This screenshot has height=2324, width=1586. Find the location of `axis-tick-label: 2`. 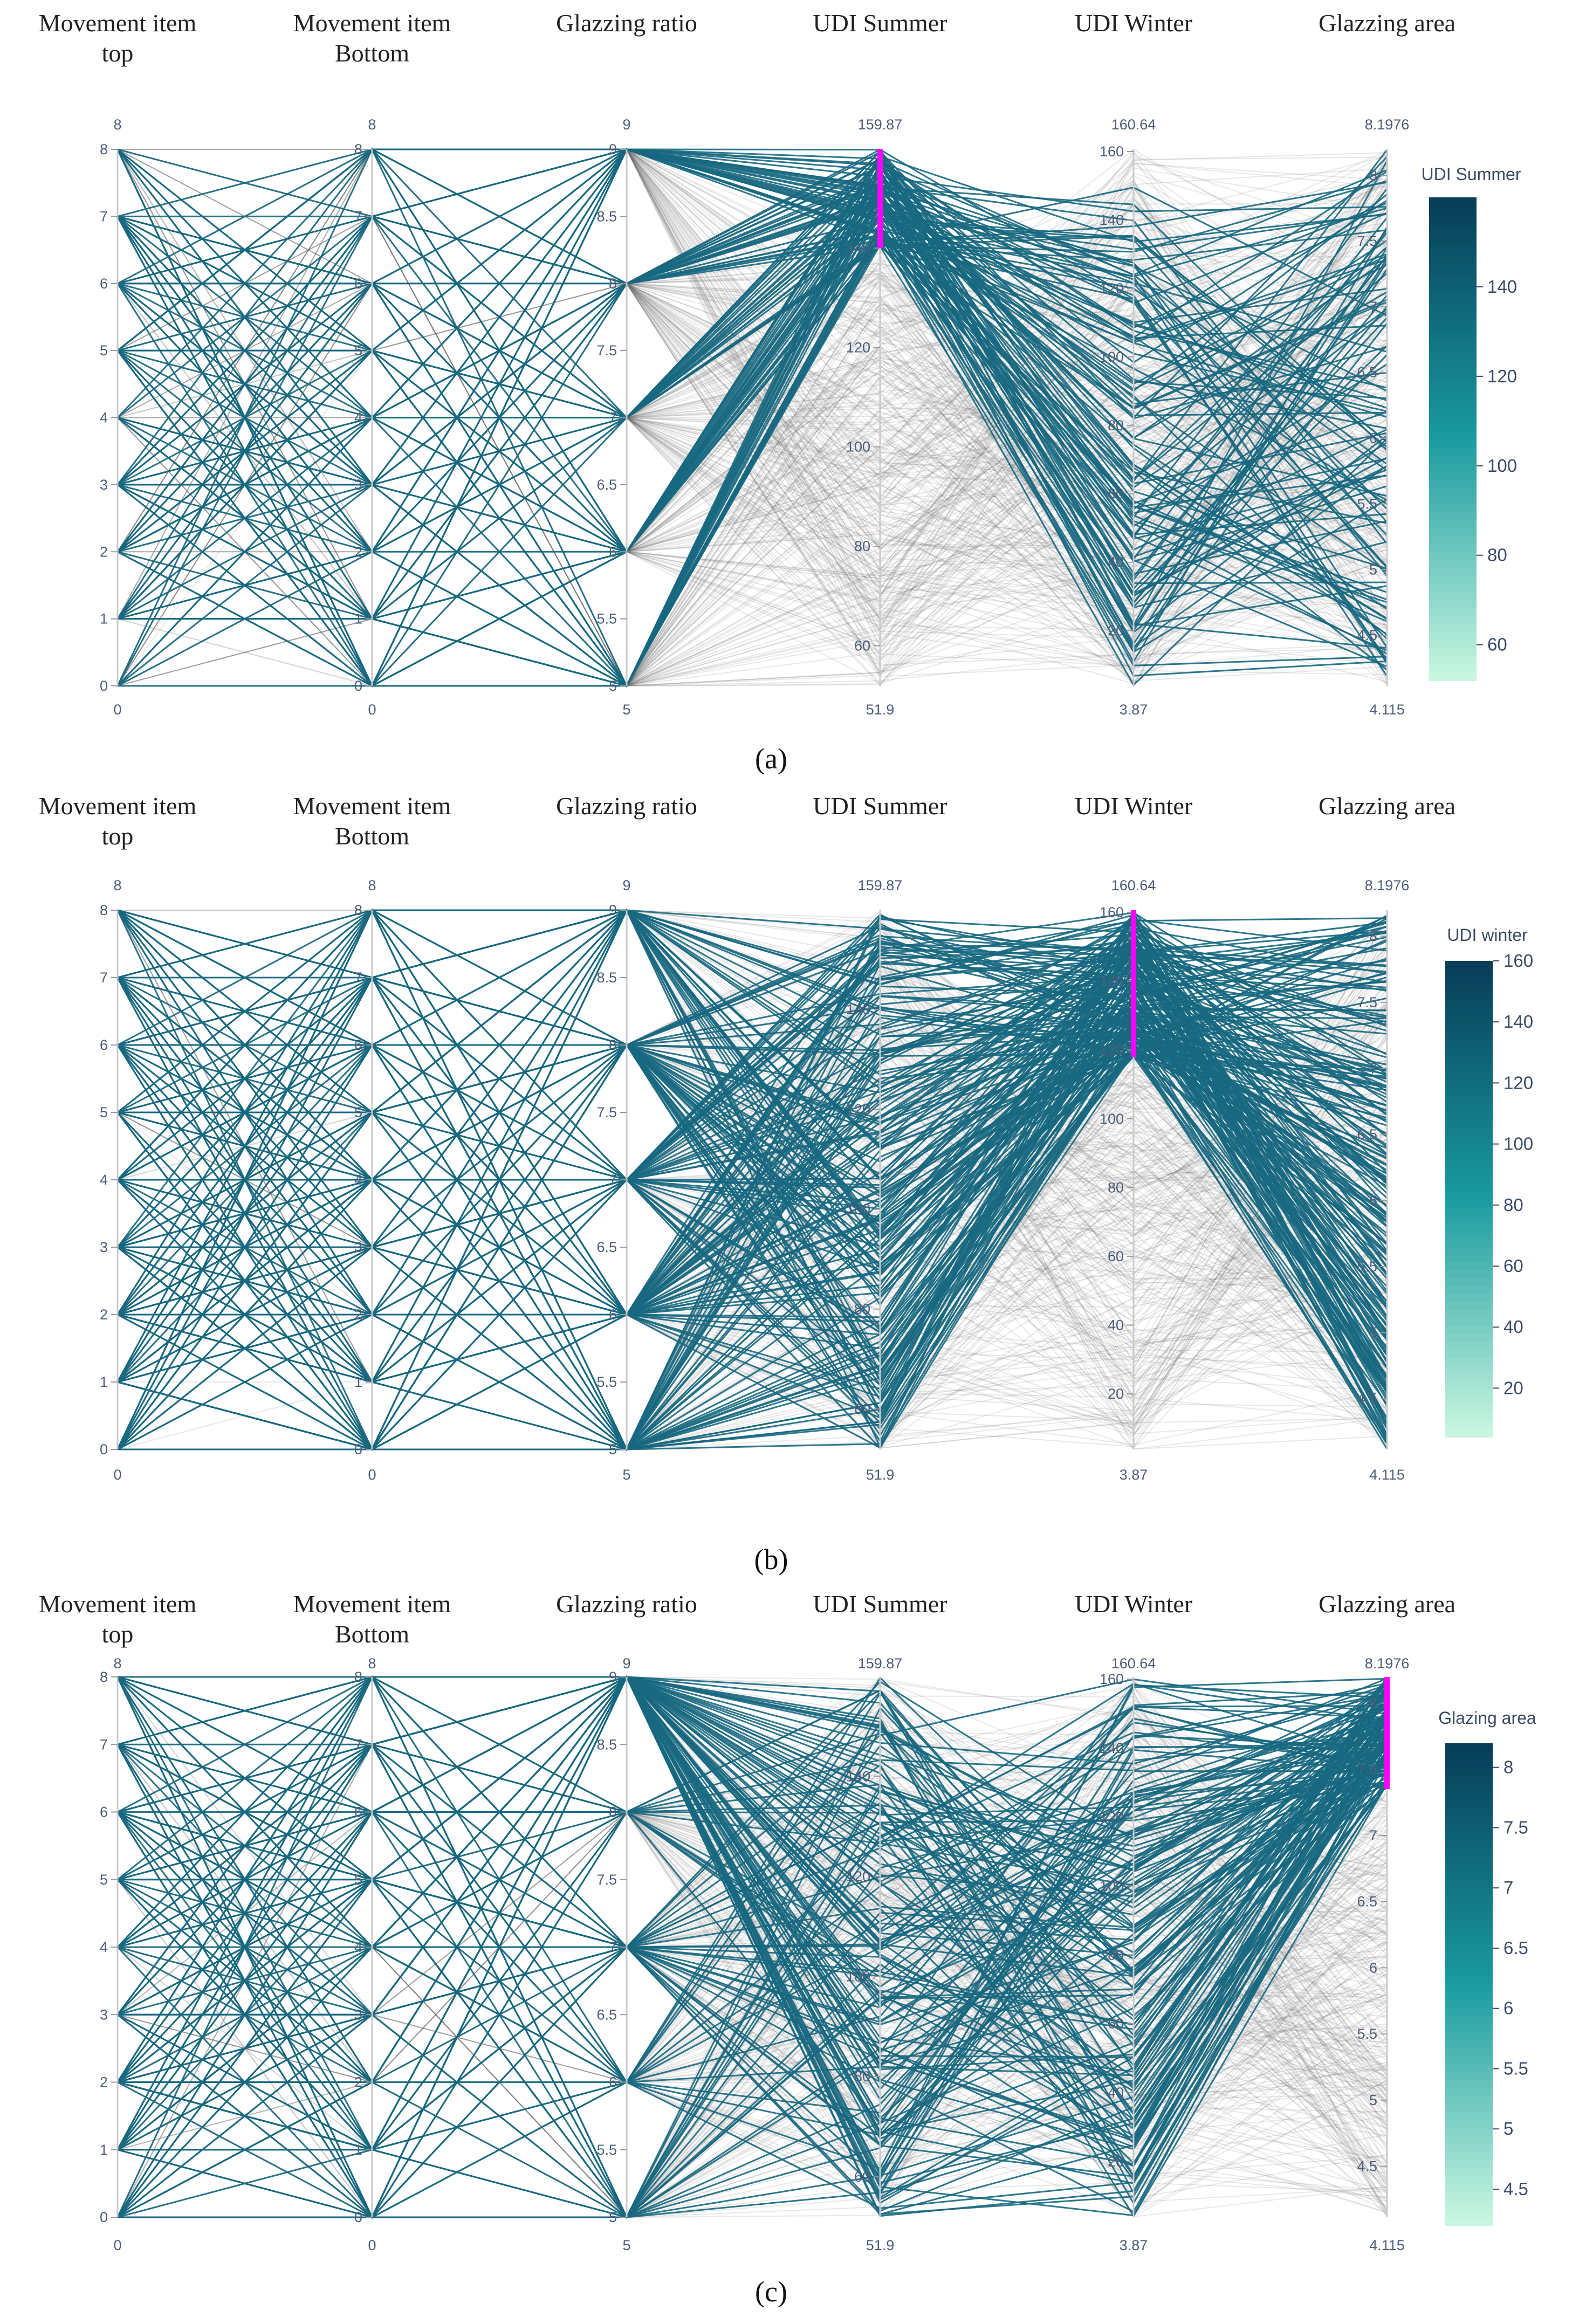

axis-tick-label: 2 is located at coordinates (104, 1315).